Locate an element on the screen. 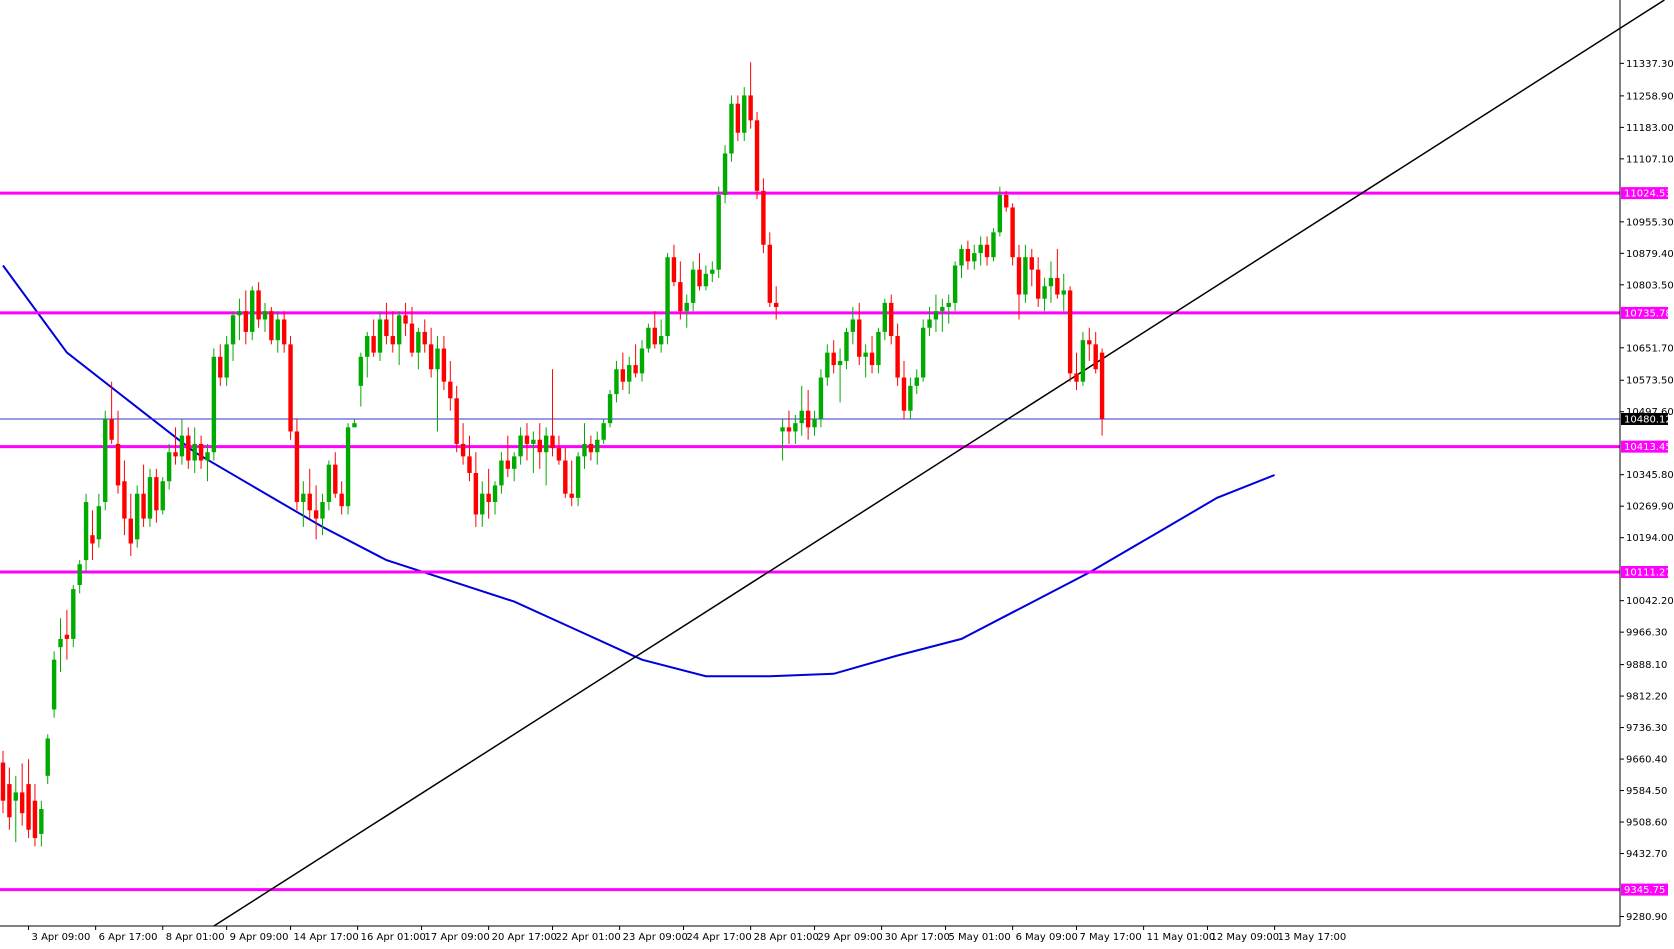  x-tick-label: 3 Apr 09:00 is located at coordinates (61, 937).